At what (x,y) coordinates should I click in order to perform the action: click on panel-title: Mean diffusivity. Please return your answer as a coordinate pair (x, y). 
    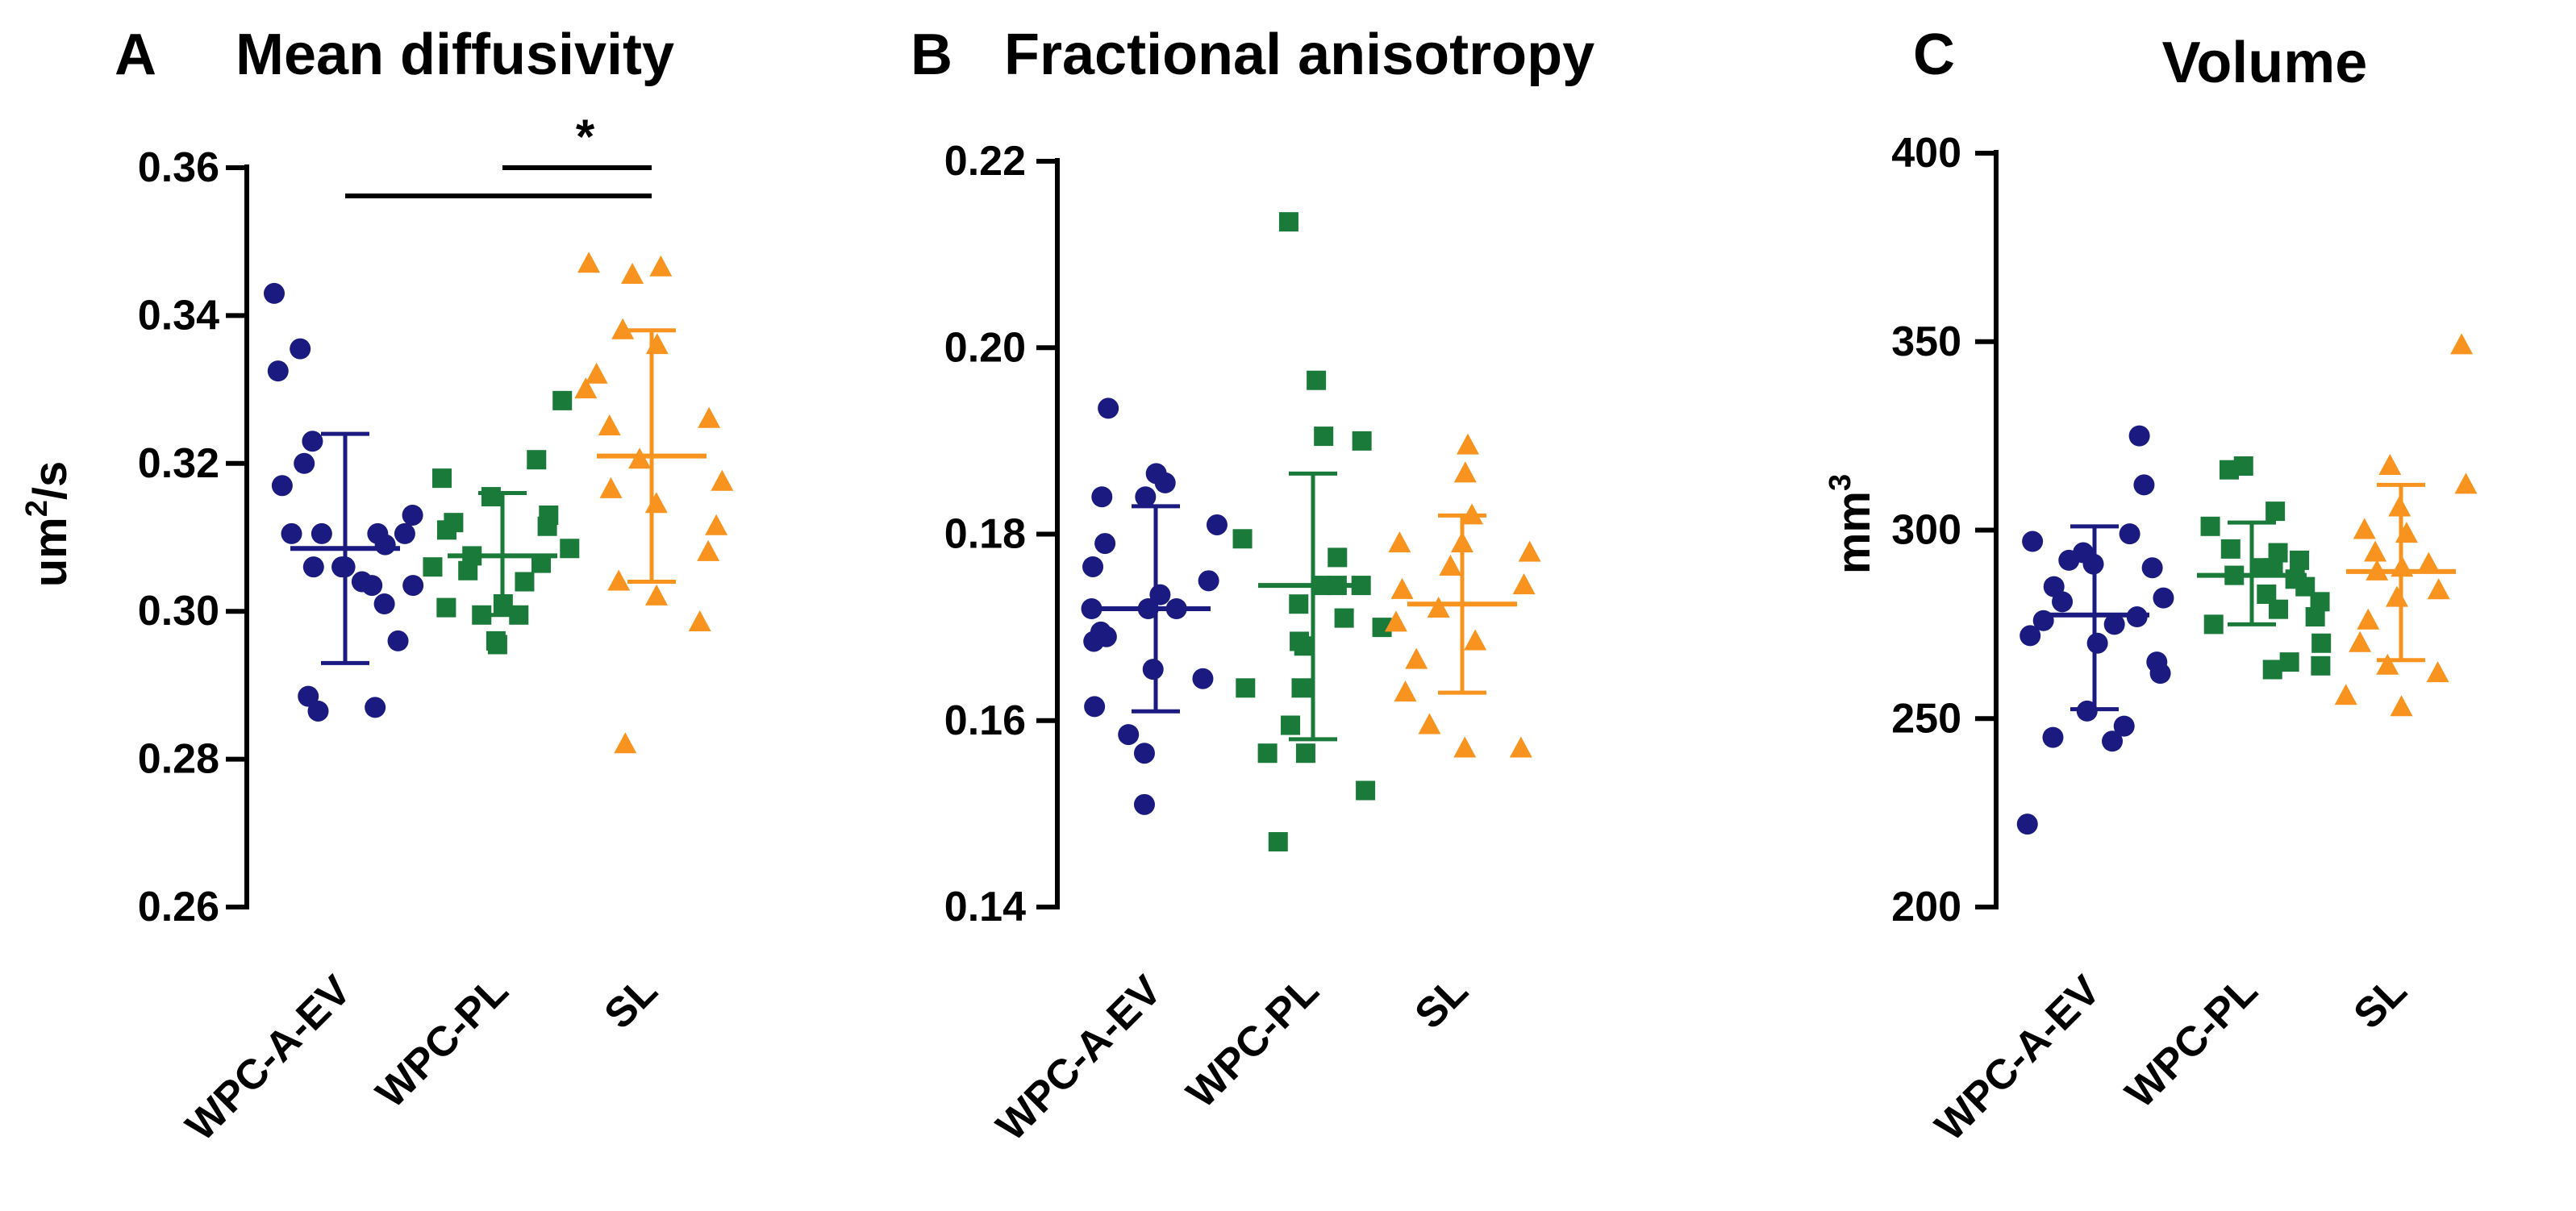
    Looking at the image, I should click on (455, 55).